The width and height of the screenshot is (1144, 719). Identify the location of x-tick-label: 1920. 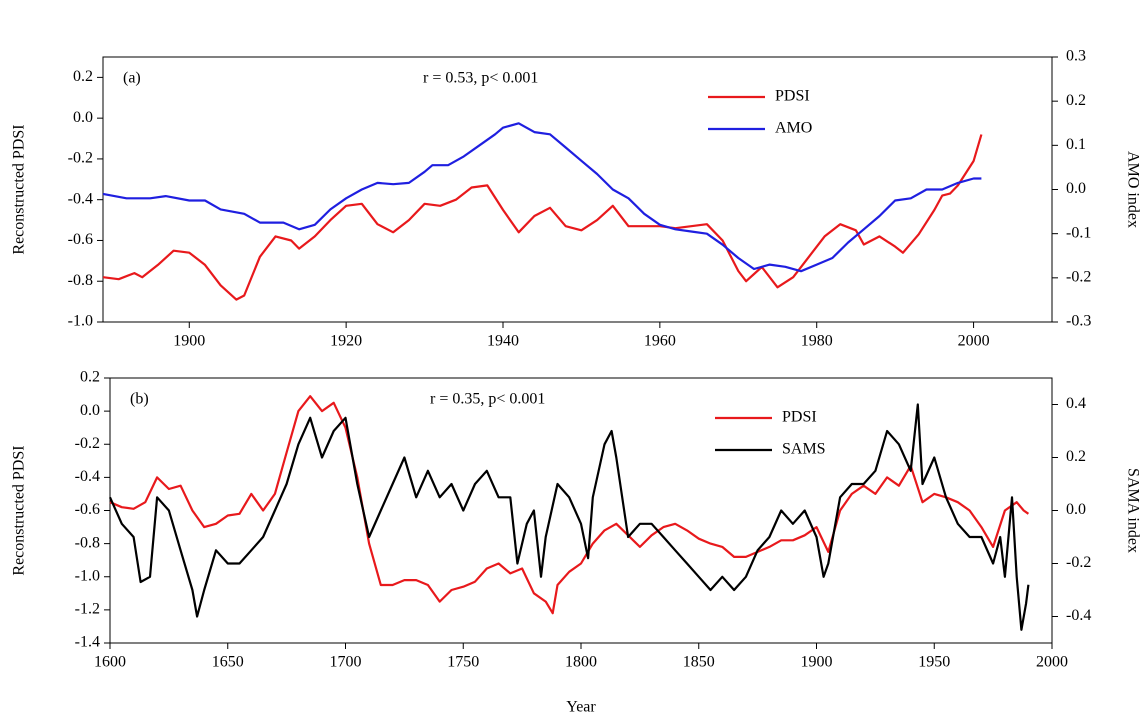
(346, 341).